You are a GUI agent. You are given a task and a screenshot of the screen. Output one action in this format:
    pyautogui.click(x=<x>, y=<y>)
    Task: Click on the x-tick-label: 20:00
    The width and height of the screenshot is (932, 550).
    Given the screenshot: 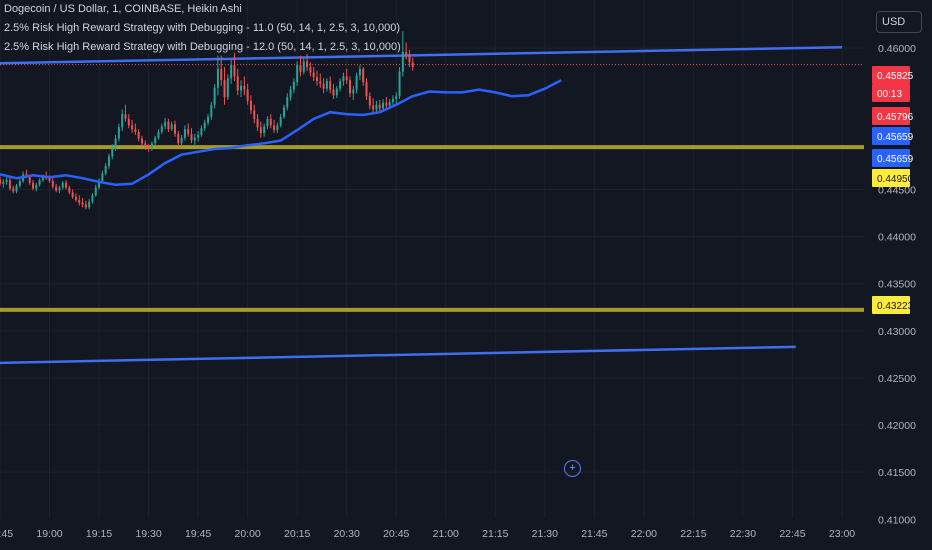 What is the action you would take?
    pyautogui.click(x=248, y=534)
    